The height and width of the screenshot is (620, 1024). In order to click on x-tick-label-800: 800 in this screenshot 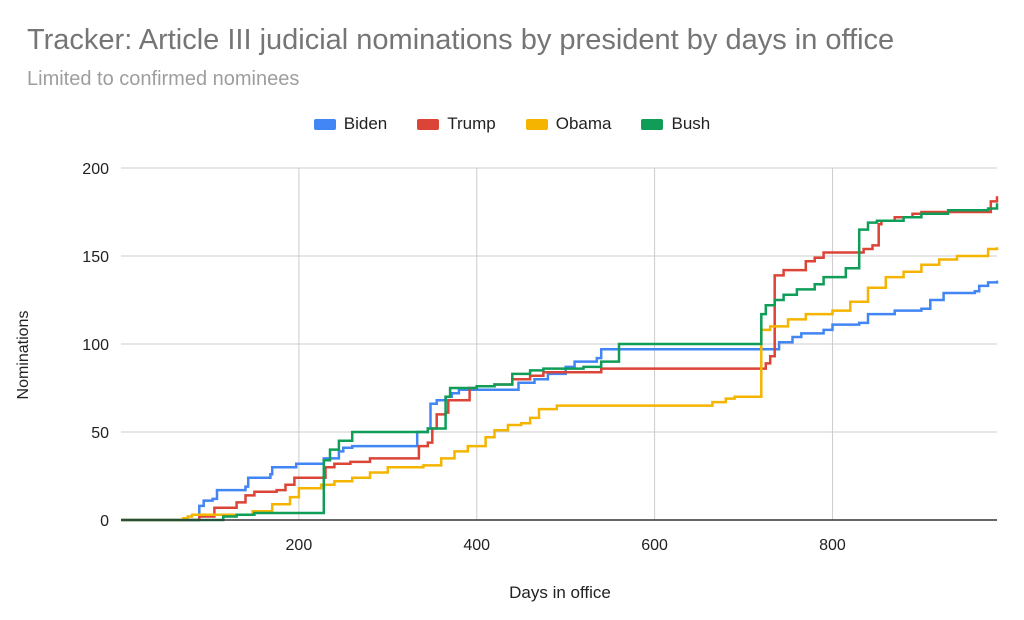, I will do `click(832, 545)`.